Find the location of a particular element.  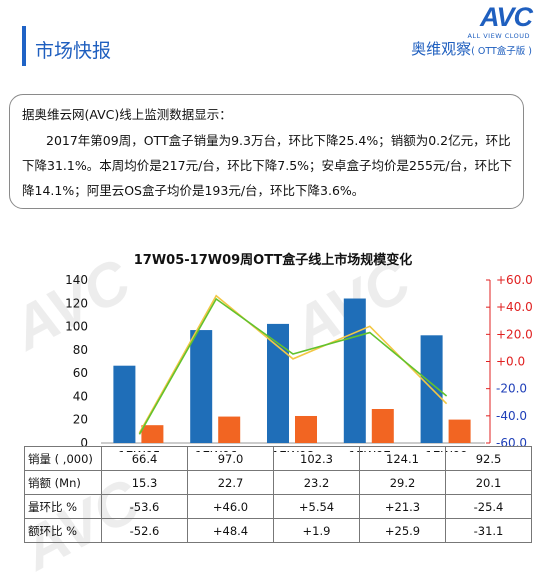

accent-bar is located at coordinates (24, 46).